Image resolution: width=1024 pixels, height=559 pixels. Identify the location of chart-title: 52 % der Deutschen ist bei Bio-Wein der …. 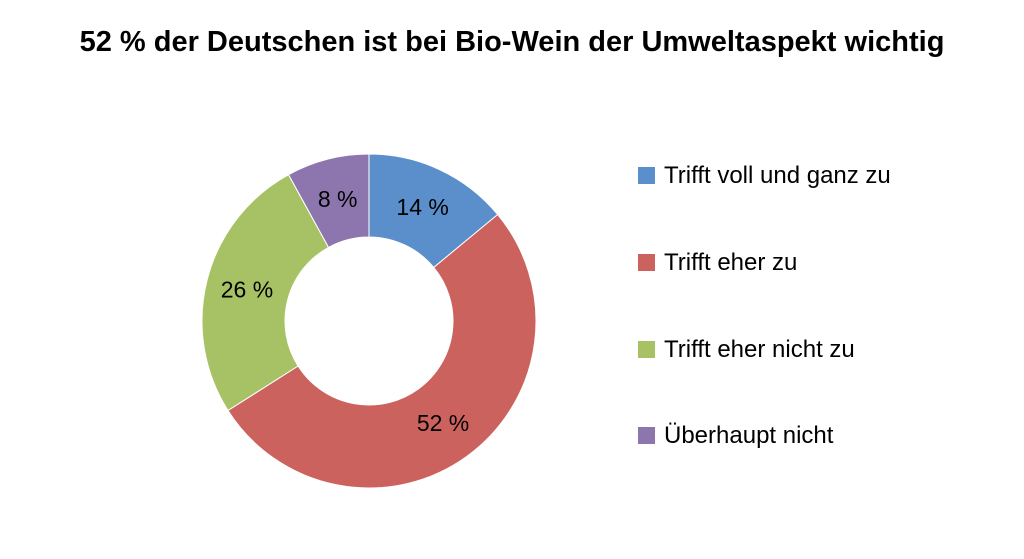
(512, 42).